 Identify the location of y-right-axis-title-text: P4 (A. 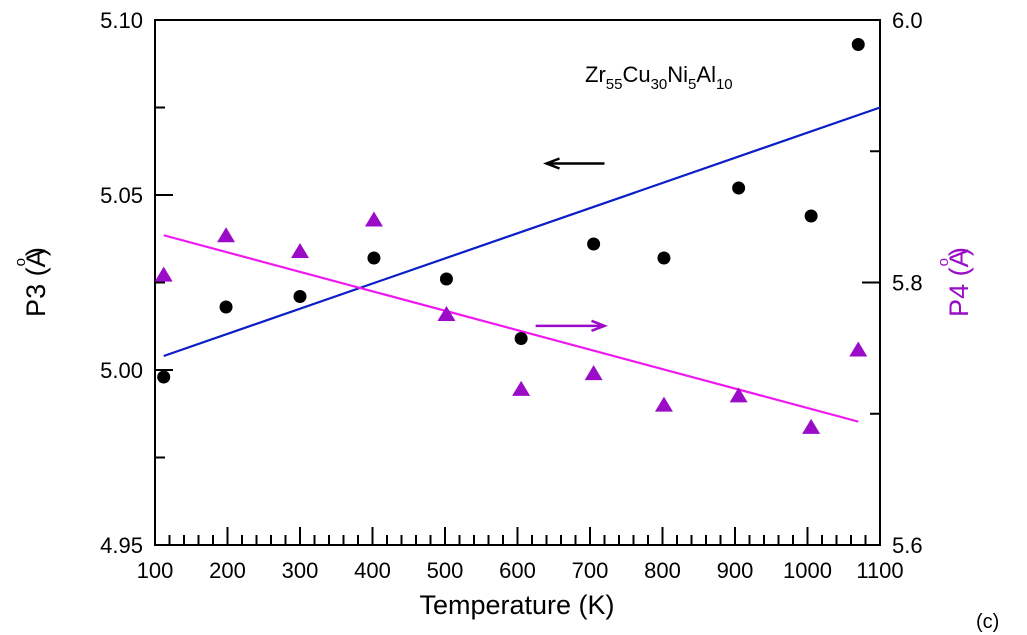
(959, 283).